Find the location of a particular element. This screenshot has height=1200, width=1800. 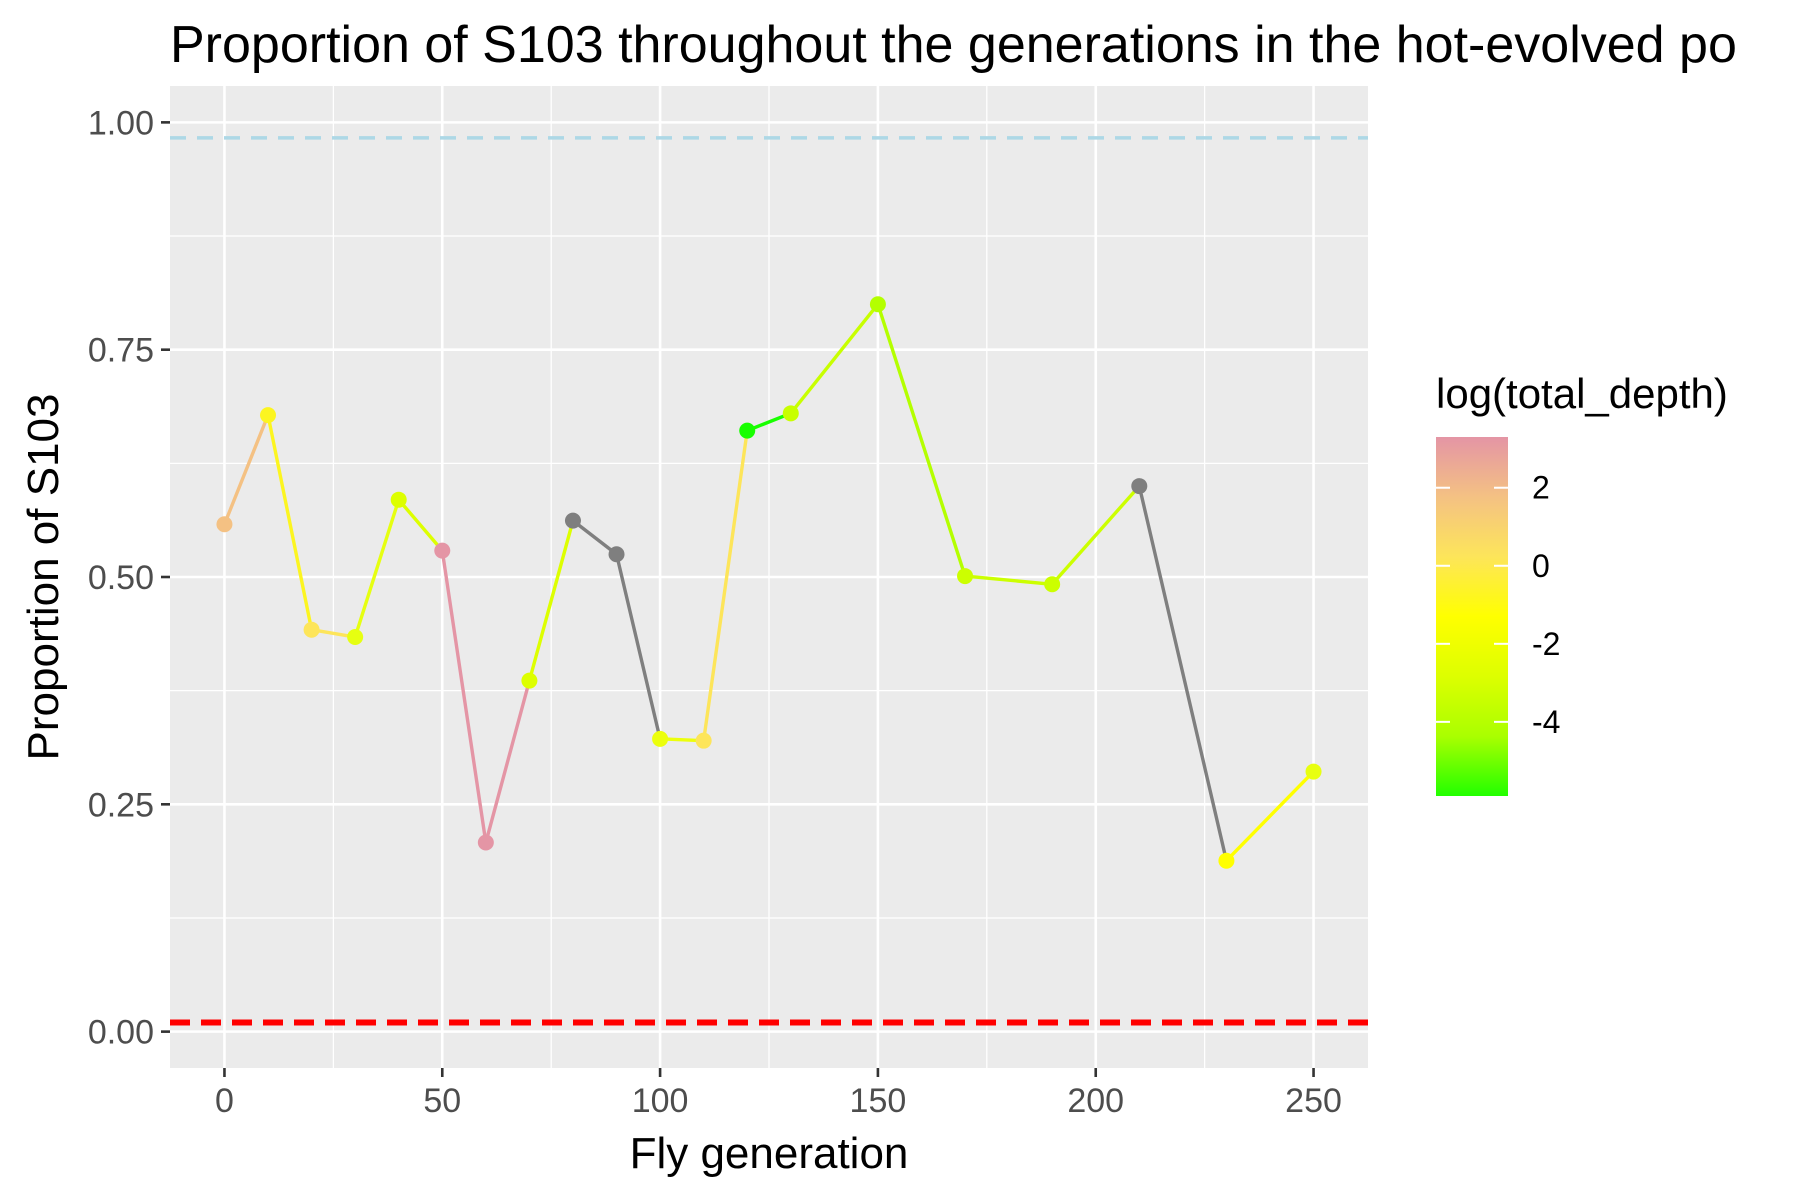

y-tick-label: 0.75 is located at coordinates (121, 351).